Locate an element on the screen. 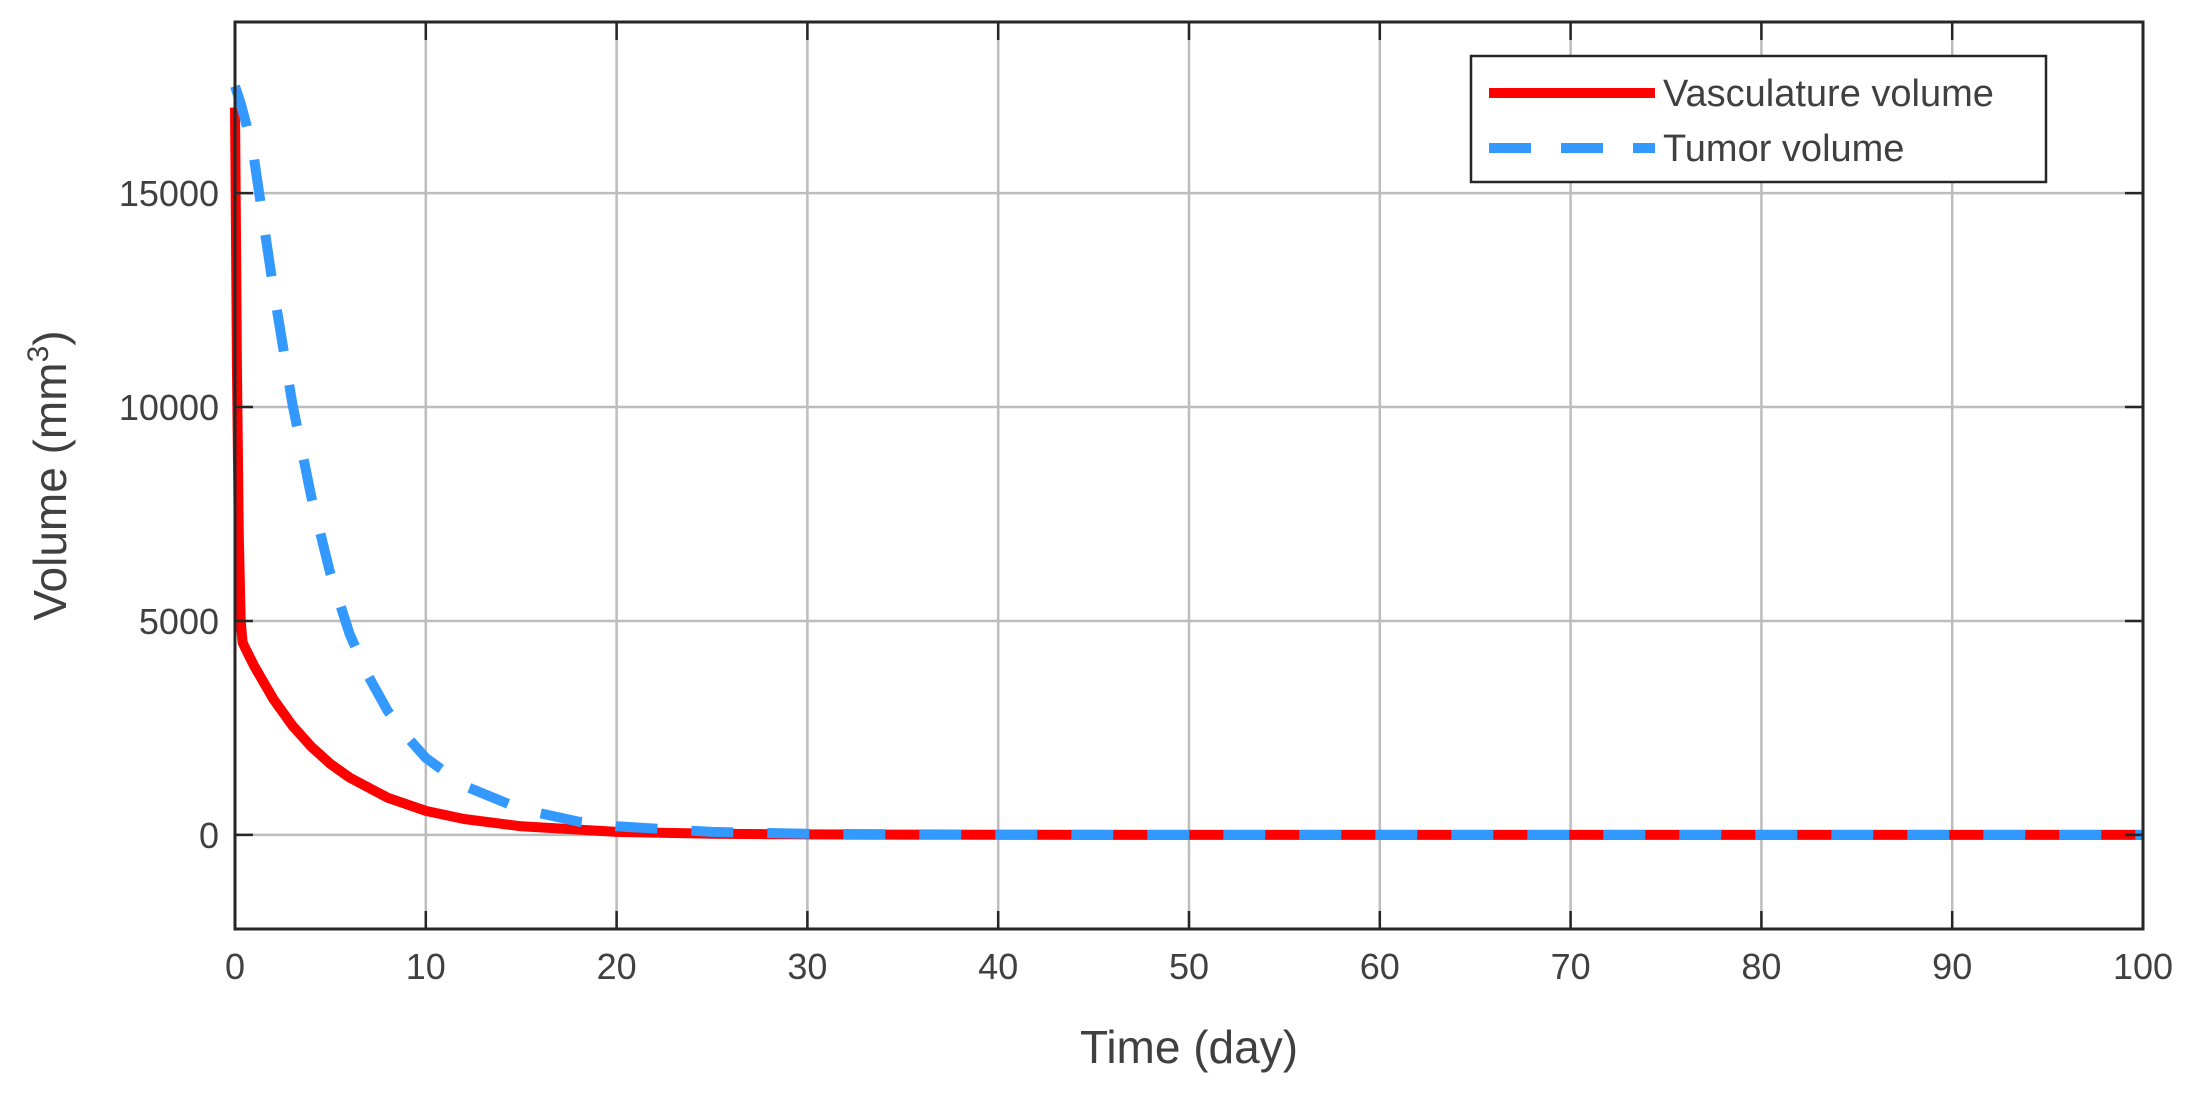 The width and height of the screenshot is (2190, 1095). legend: Vasculature volume Tumor volume is located at coordinates (1758, 119).